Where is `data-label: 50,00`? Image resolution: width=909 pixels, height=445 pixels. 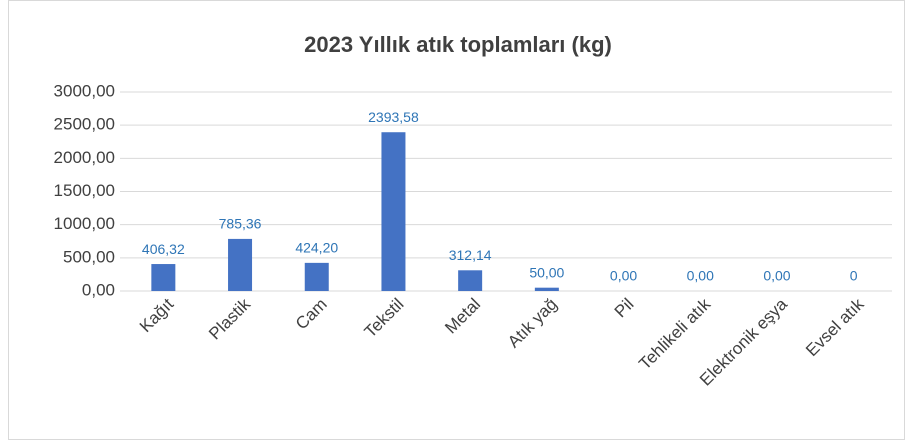
data-label: 50,00 is located at coordinates (546, 272).